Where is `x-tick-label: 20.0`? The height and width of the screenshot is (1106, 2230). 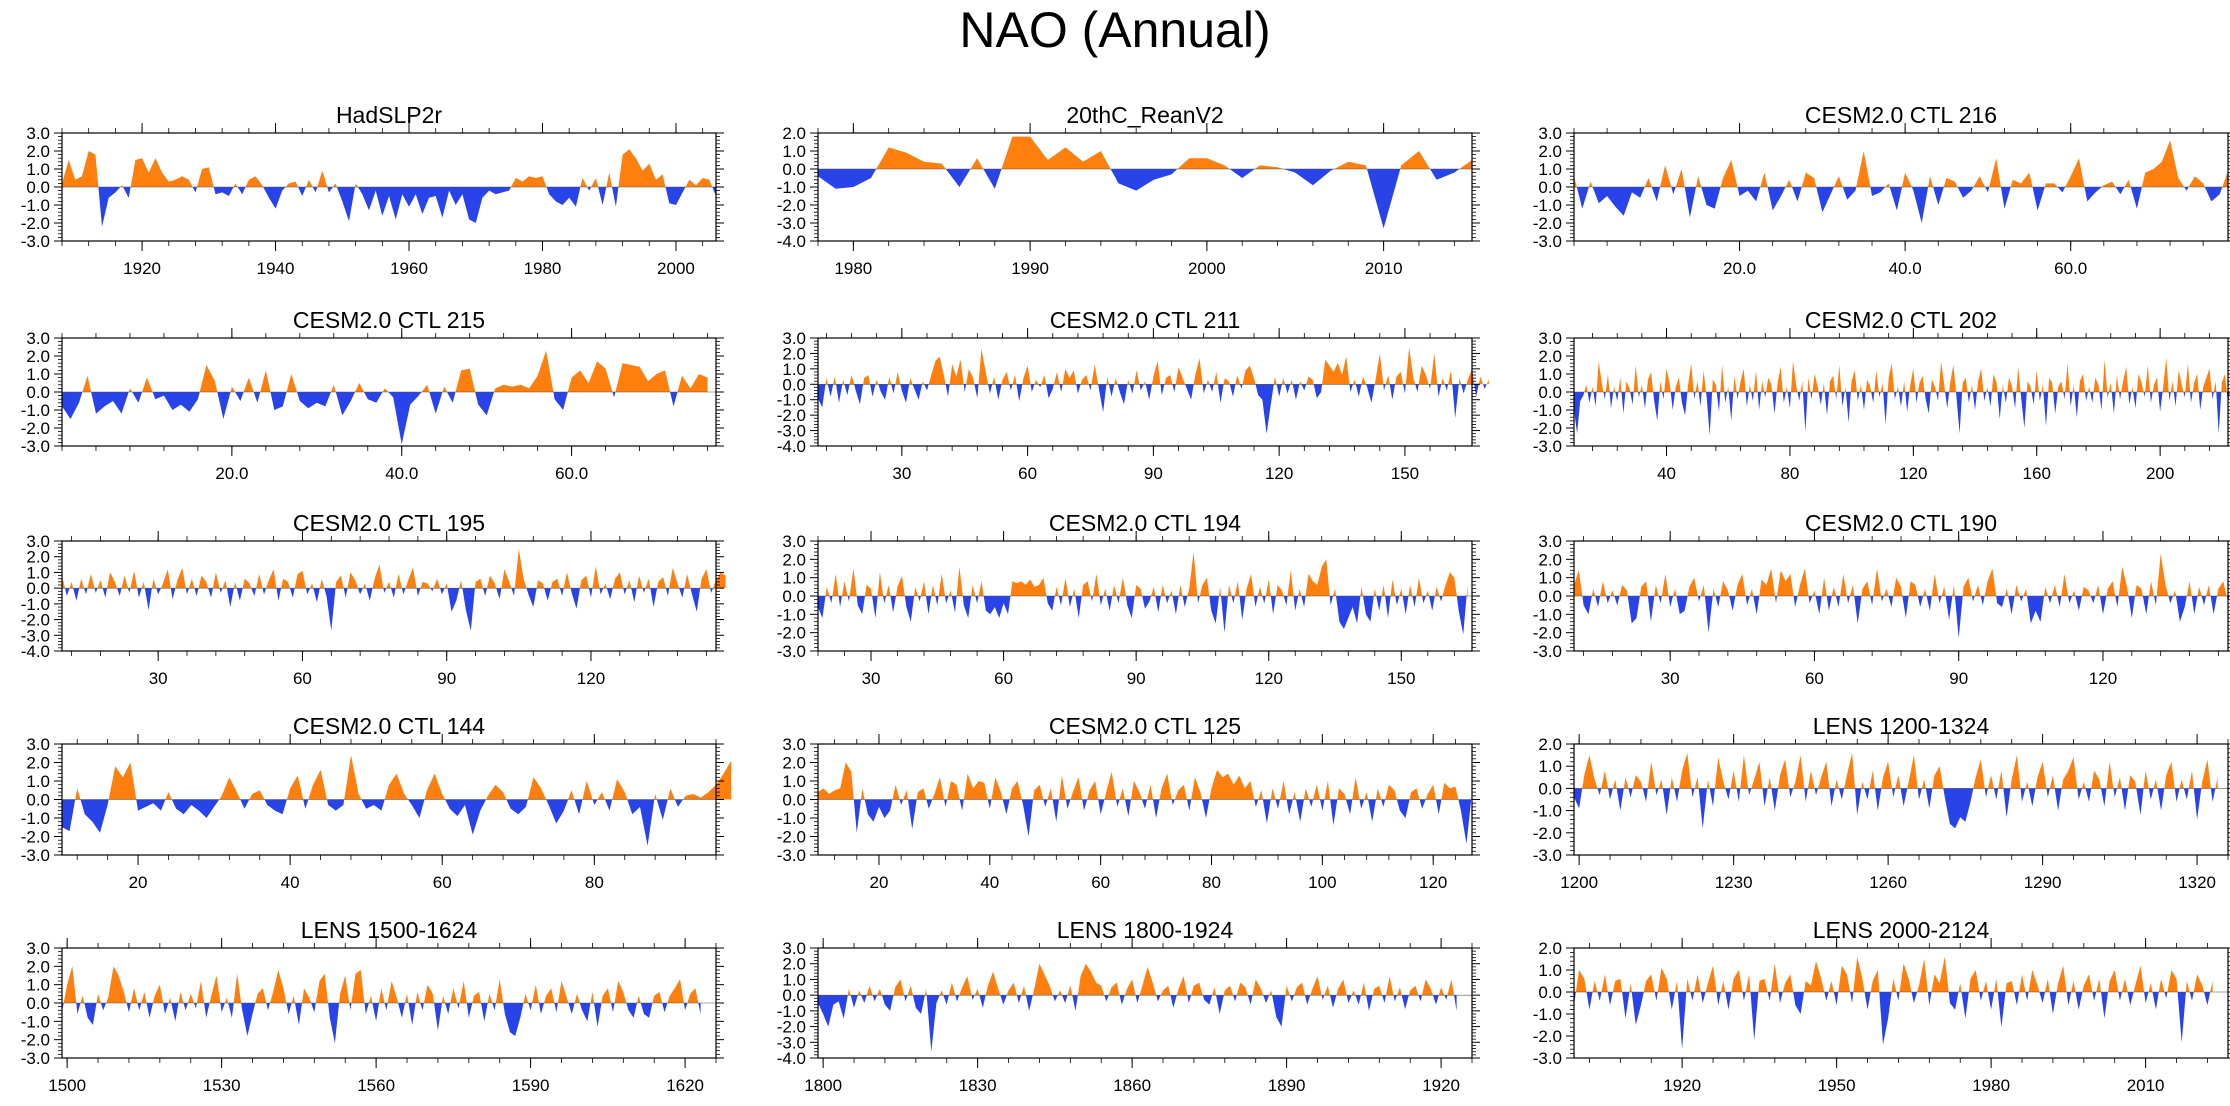 x-tick-label: 20.0 is located at coordinates (1739, 268).